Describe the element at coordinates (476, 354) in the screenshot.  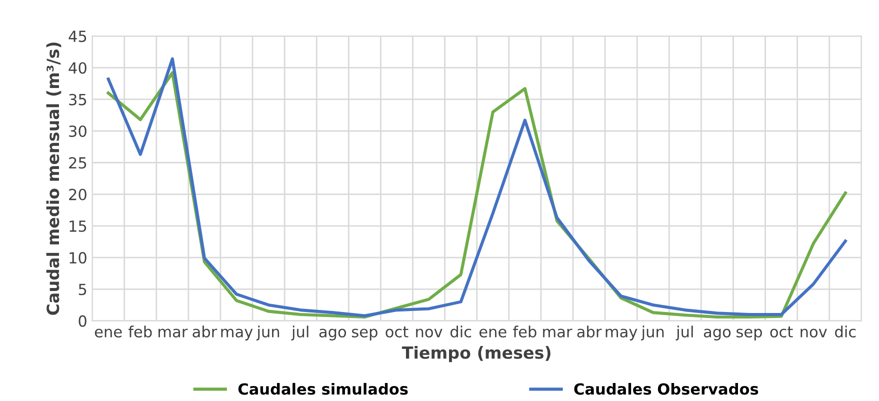
I see `x-axis-title: Tiempo (meses)` at that location.